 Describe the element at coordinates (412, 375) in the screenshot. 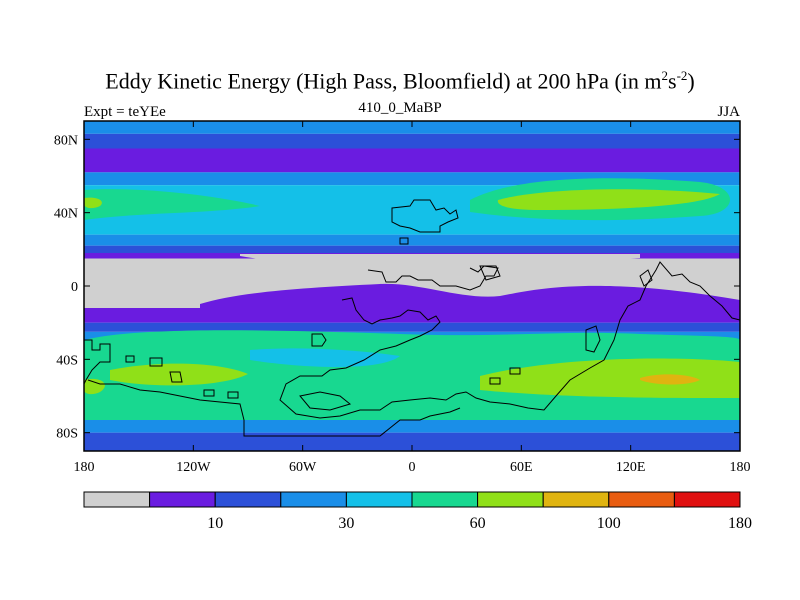

I see `sh-jet-band` at that location.